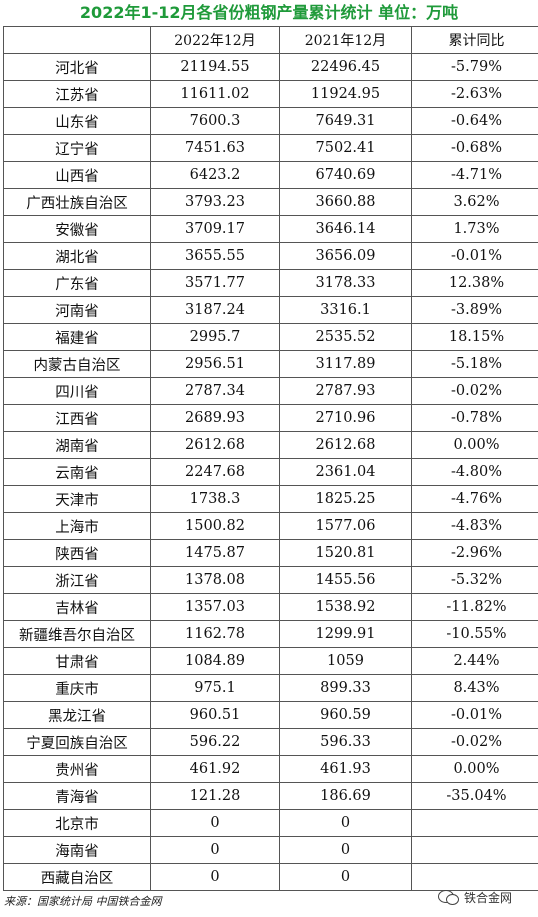 This screenshot has width=538, height=917. What do you see at coordinates (215, 580) in the screenshot?
I see `value-2022-cell: 1378.08` at bounding box center [215, 580].